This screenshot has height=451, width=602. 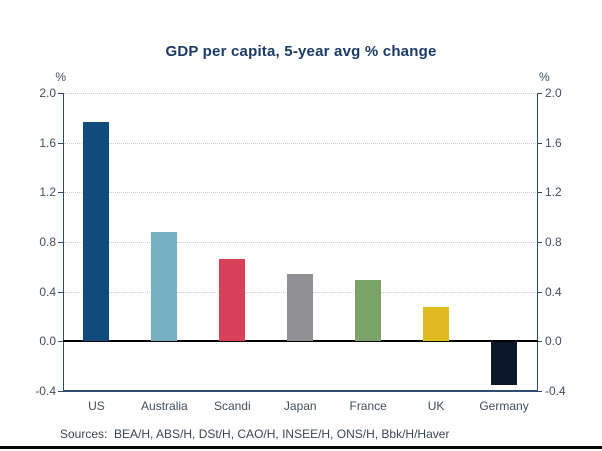 I want to click on y-tick-label-right: -0.4, so click(x=555, y=391).